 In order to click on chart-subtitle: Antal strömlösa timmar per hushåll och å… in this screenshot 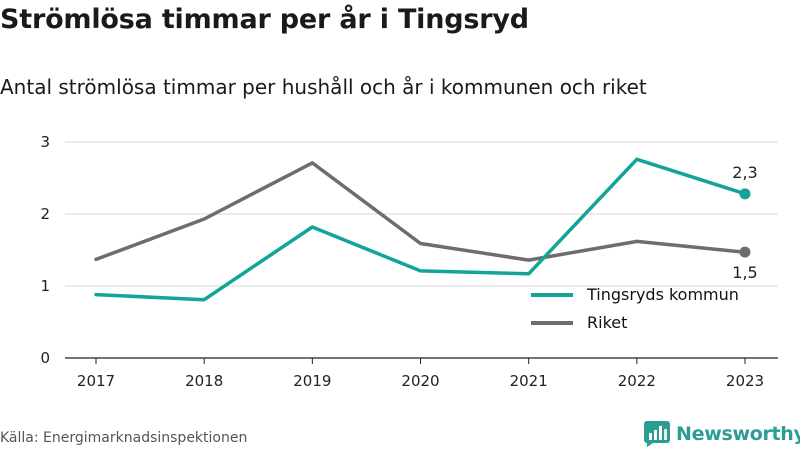, I will do `click(323, 87)`.